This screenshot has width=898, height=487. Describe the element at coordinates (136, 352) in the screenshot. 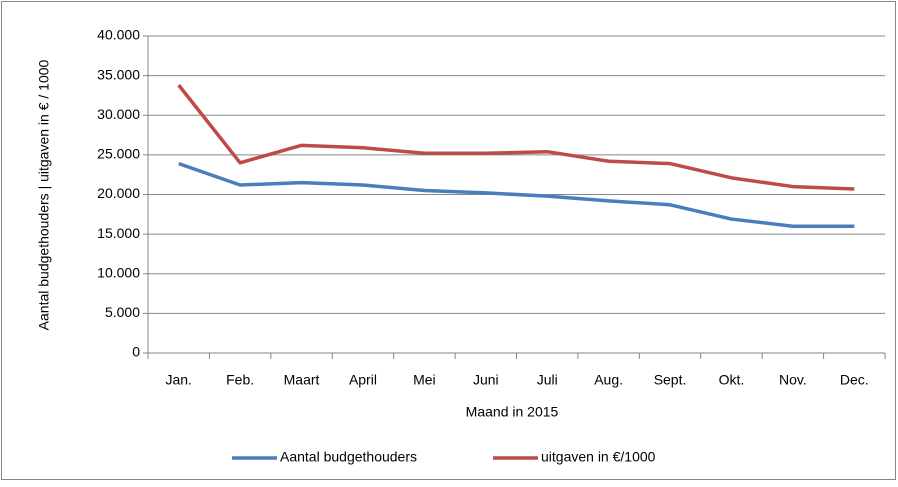

I see `y-tick-label: 0` at that location.